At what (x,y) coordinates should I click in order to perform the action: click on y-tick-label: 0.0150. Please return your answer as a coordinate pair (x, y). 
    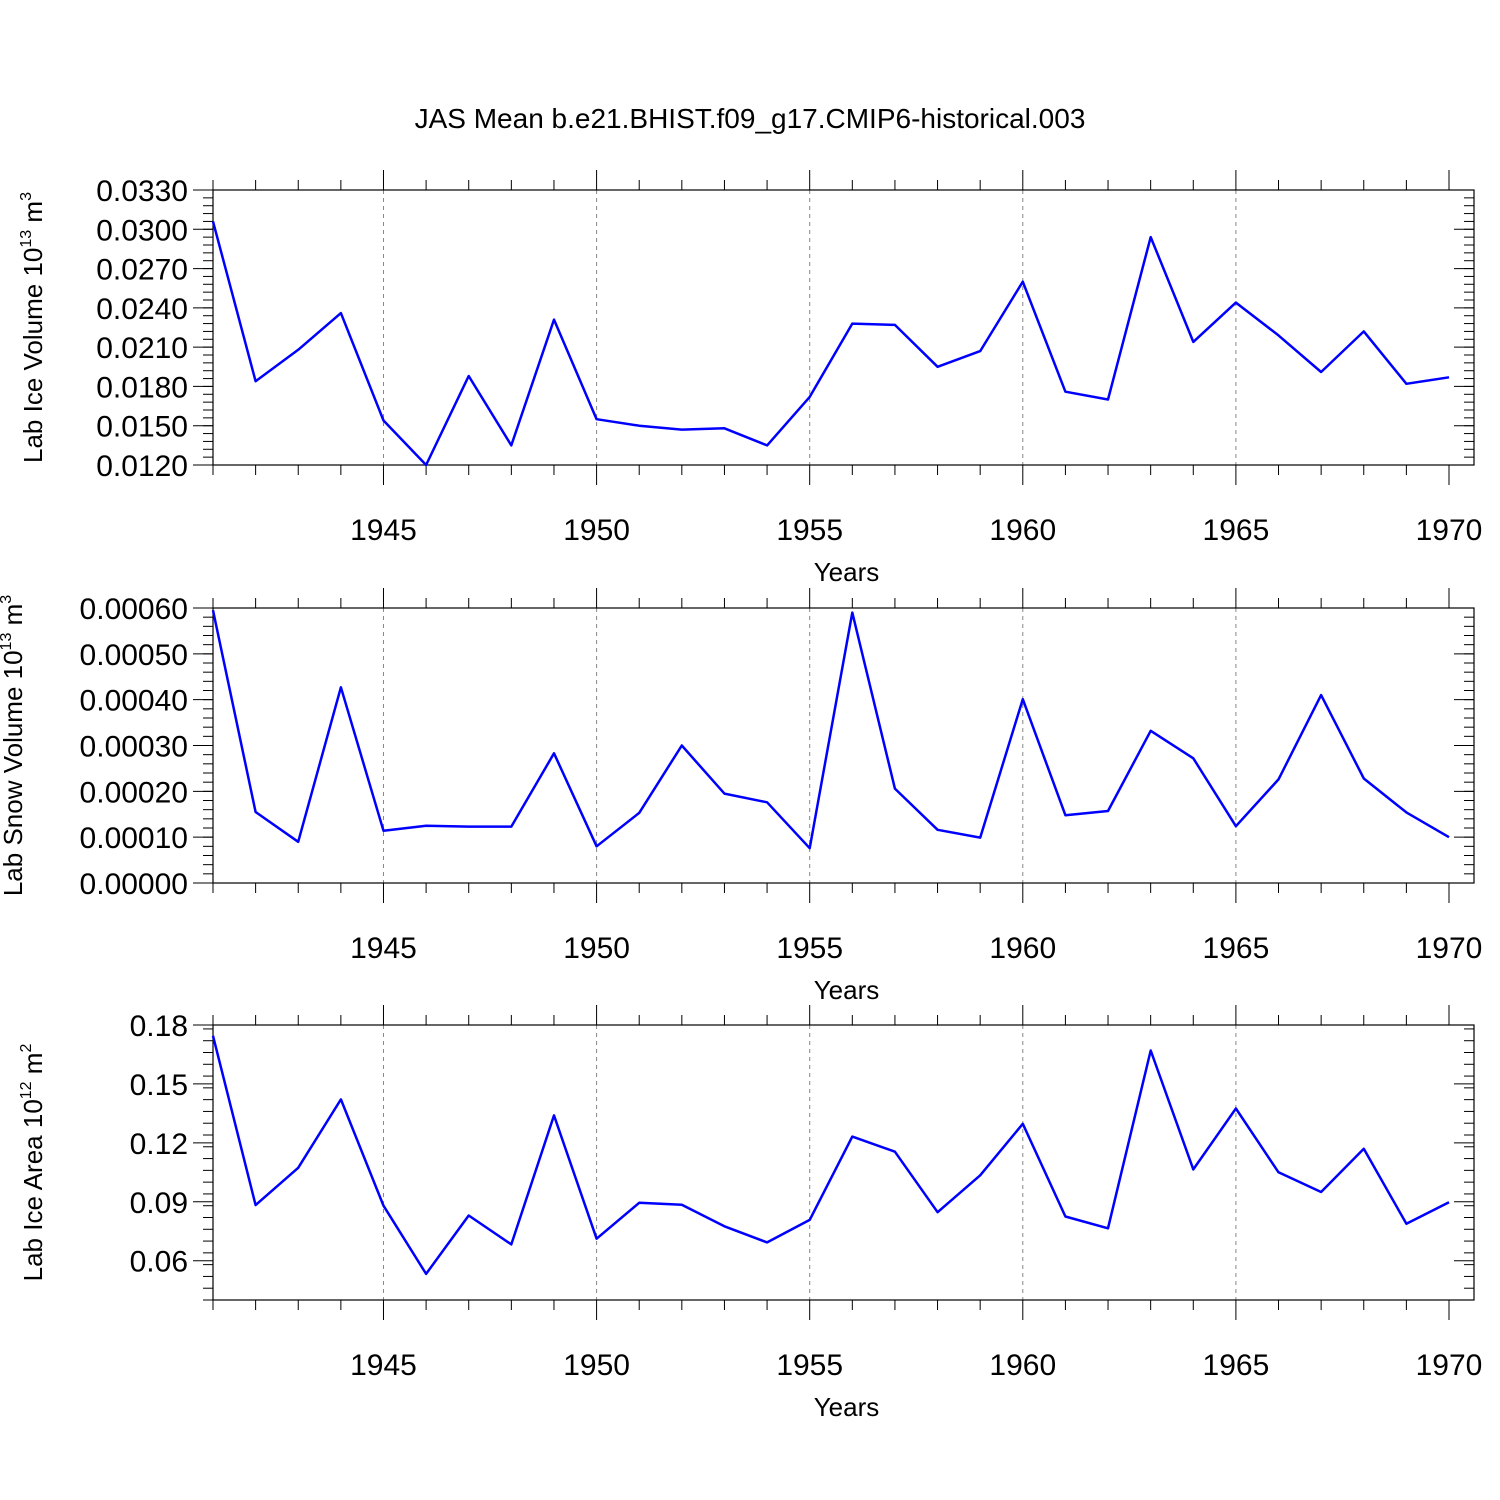
    Looking at the image, I should click on (142, 427).